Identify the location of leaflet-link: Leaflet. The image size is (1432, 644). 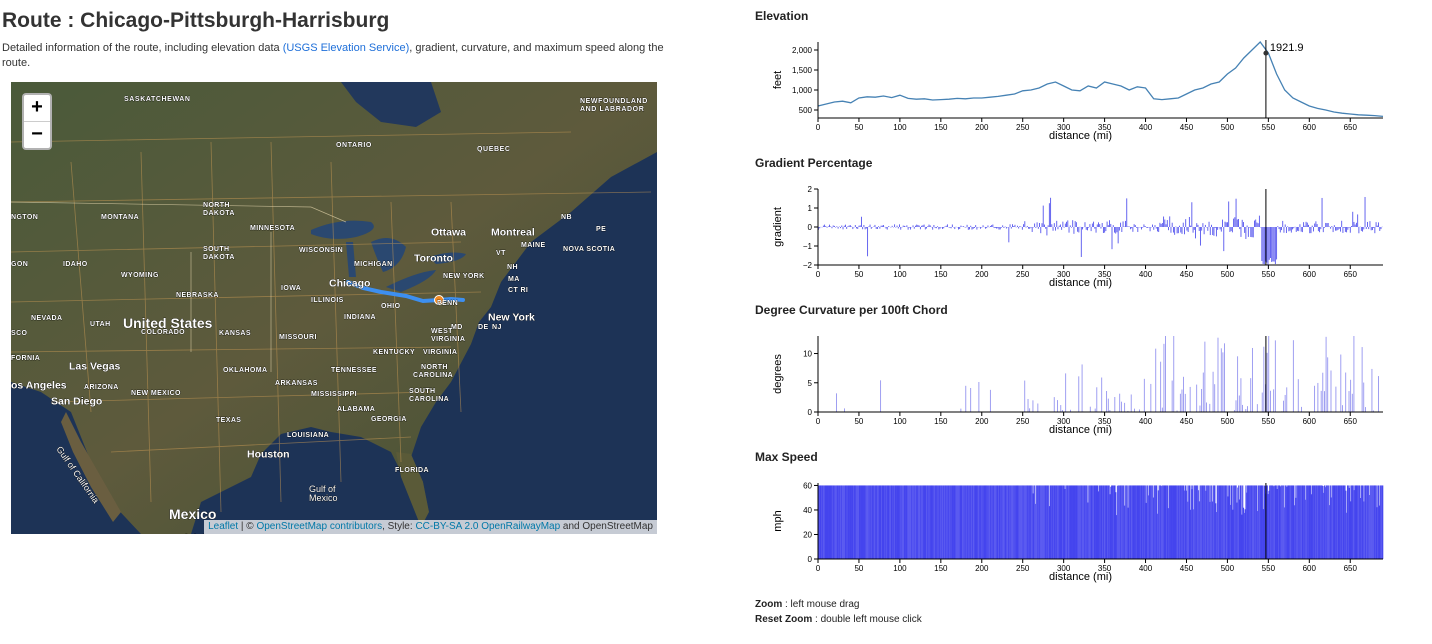
(223, 526).